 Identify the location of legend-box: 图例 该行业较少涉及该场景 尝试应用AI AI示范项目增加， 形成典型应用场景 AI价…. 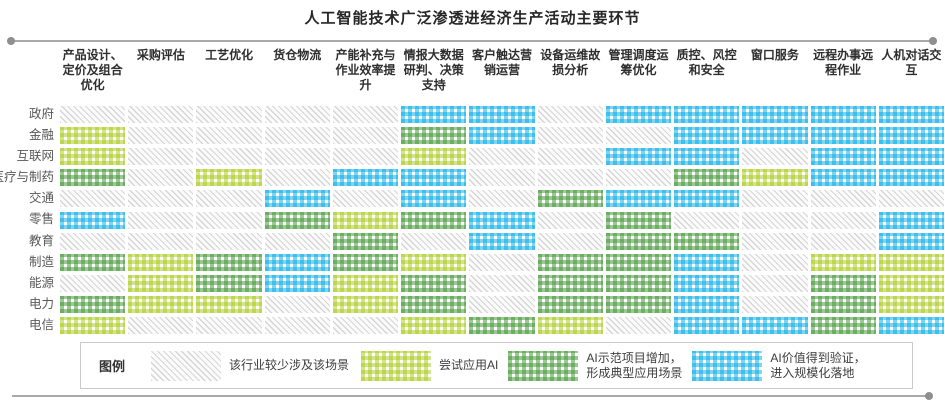
(496, 365).